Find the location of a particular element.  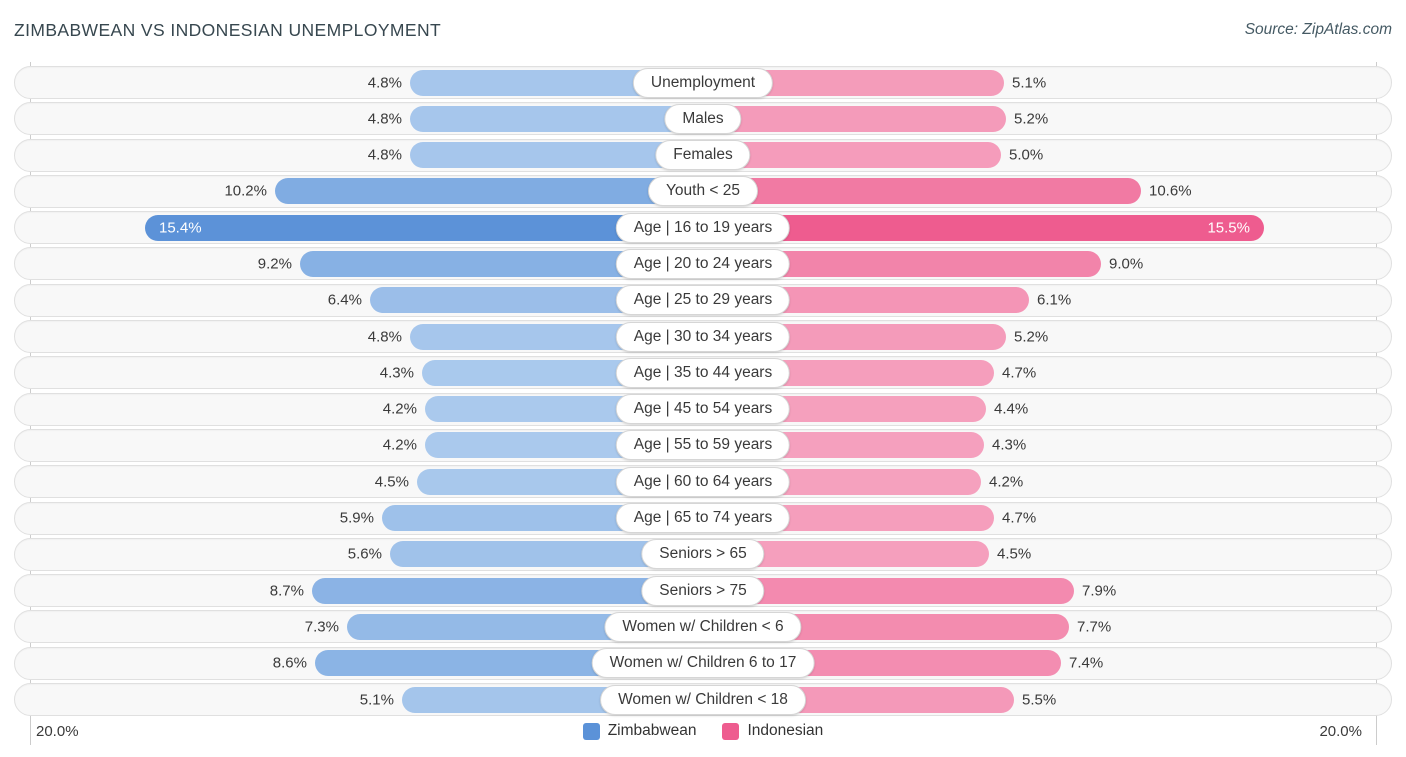

zimbabwean-value: 7.3% is located at coordinates (321, 627).